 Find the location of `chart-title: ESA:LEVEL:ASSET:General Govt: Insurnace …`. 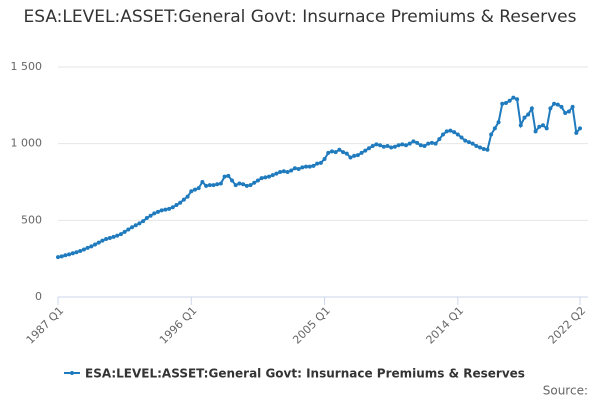

chart-title: ESA:LEVEL:ASSET:General Govt: Insurnace … is located at coordinates (300, 17).